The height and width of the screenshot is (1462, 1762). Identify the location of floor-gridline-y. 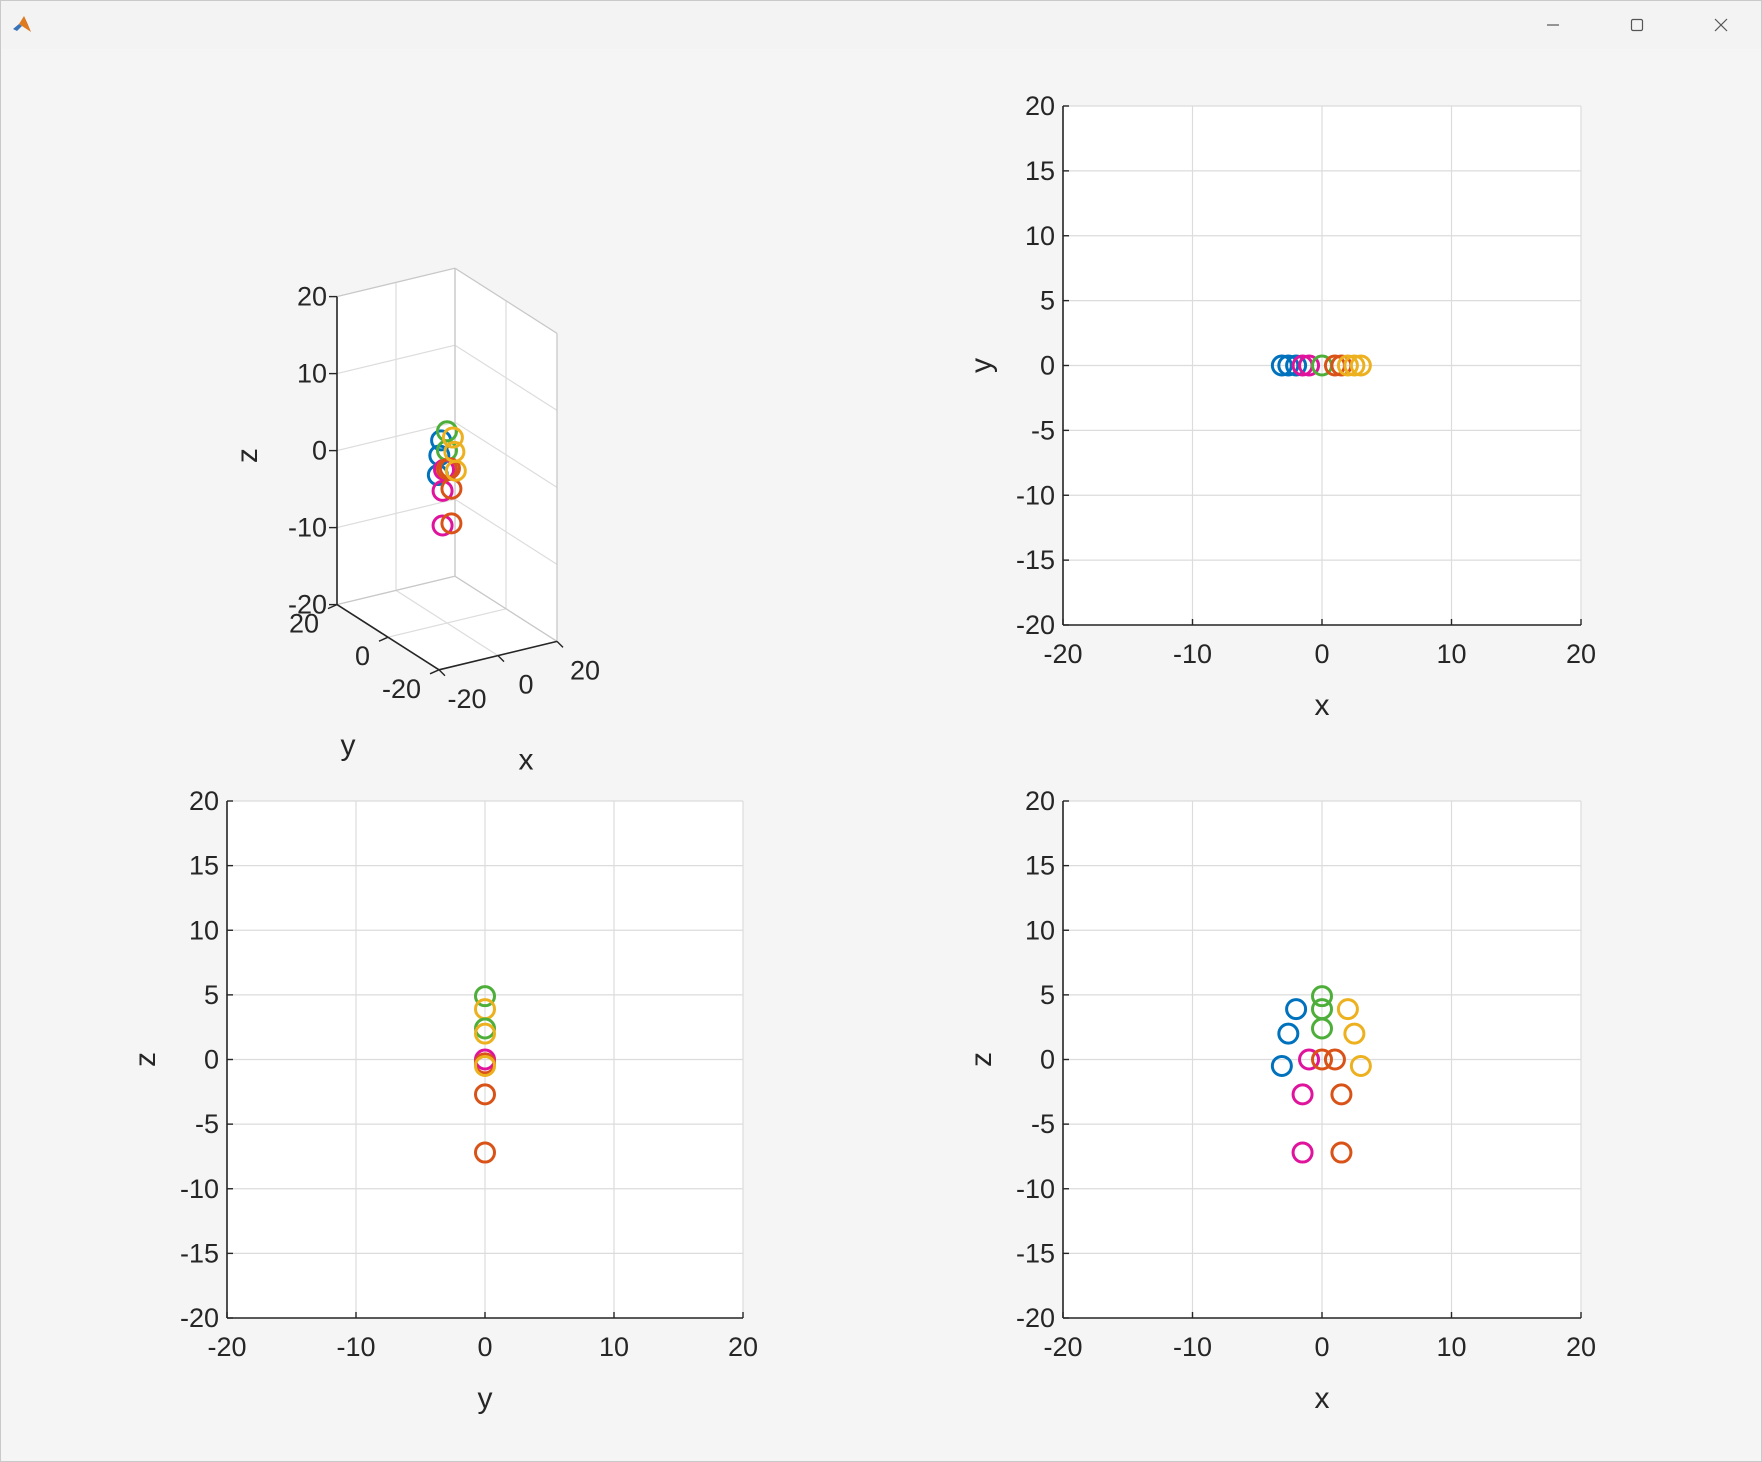
(447, 623).